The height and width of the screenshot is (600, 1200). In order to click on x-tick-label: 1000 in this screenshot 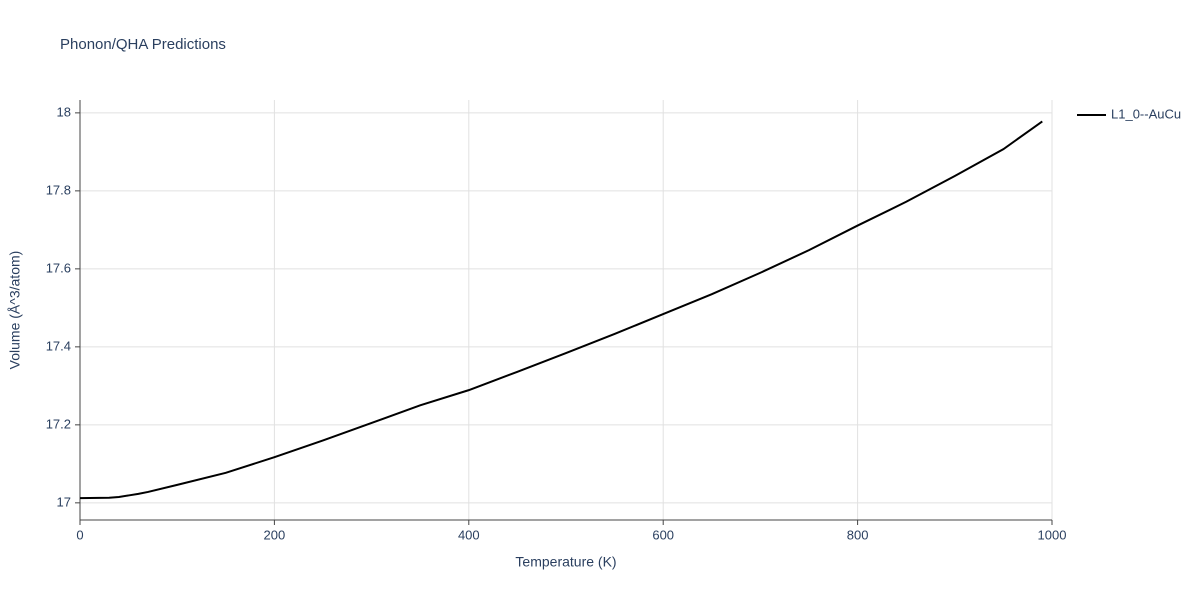, I will do `click(1052, 534)`.